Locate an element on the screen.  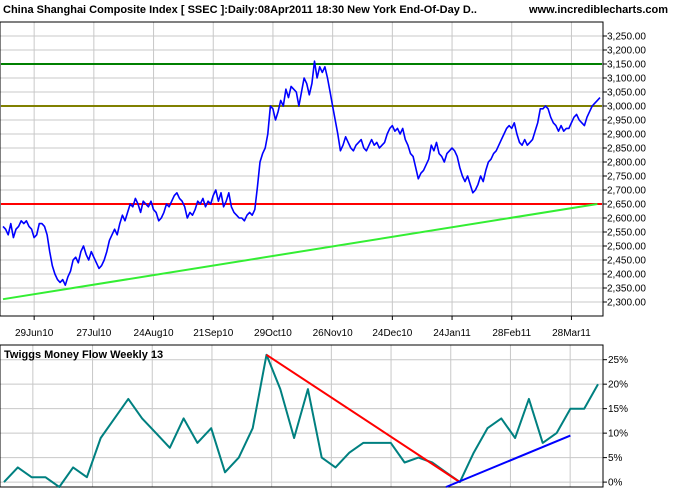
money-flow-title: Twiggs Money Flow Weekly 13 is located at coordinates (83, 355).